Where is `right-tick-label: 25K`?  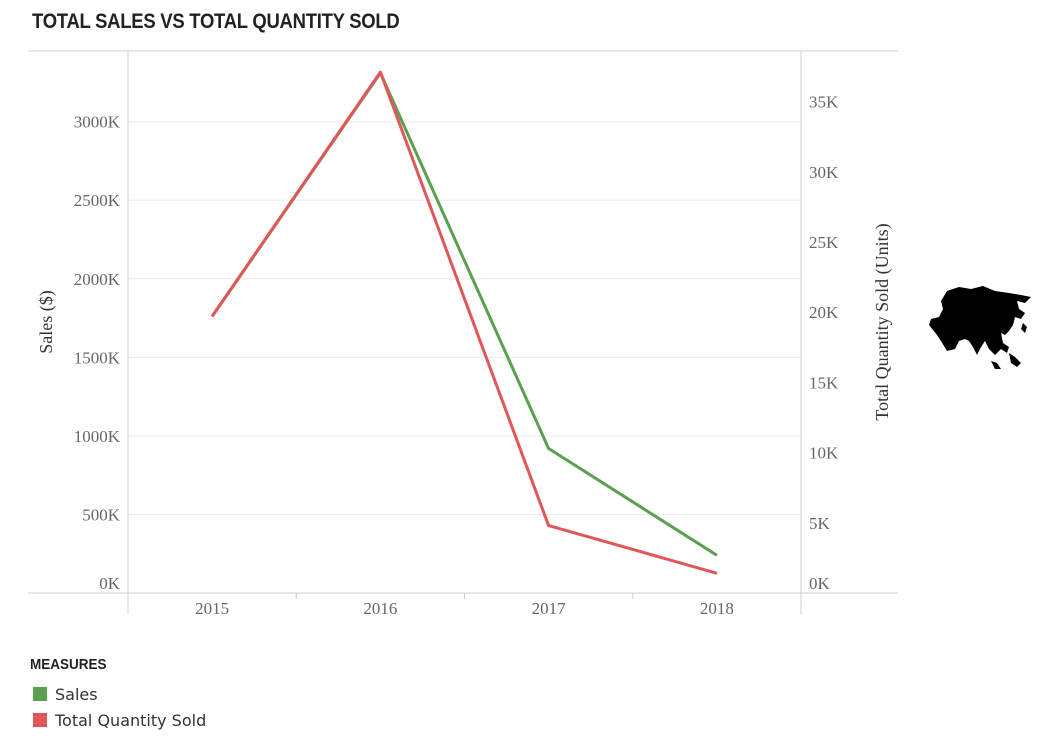
right-tick-label: 25K is located at coordinates (824, 242).